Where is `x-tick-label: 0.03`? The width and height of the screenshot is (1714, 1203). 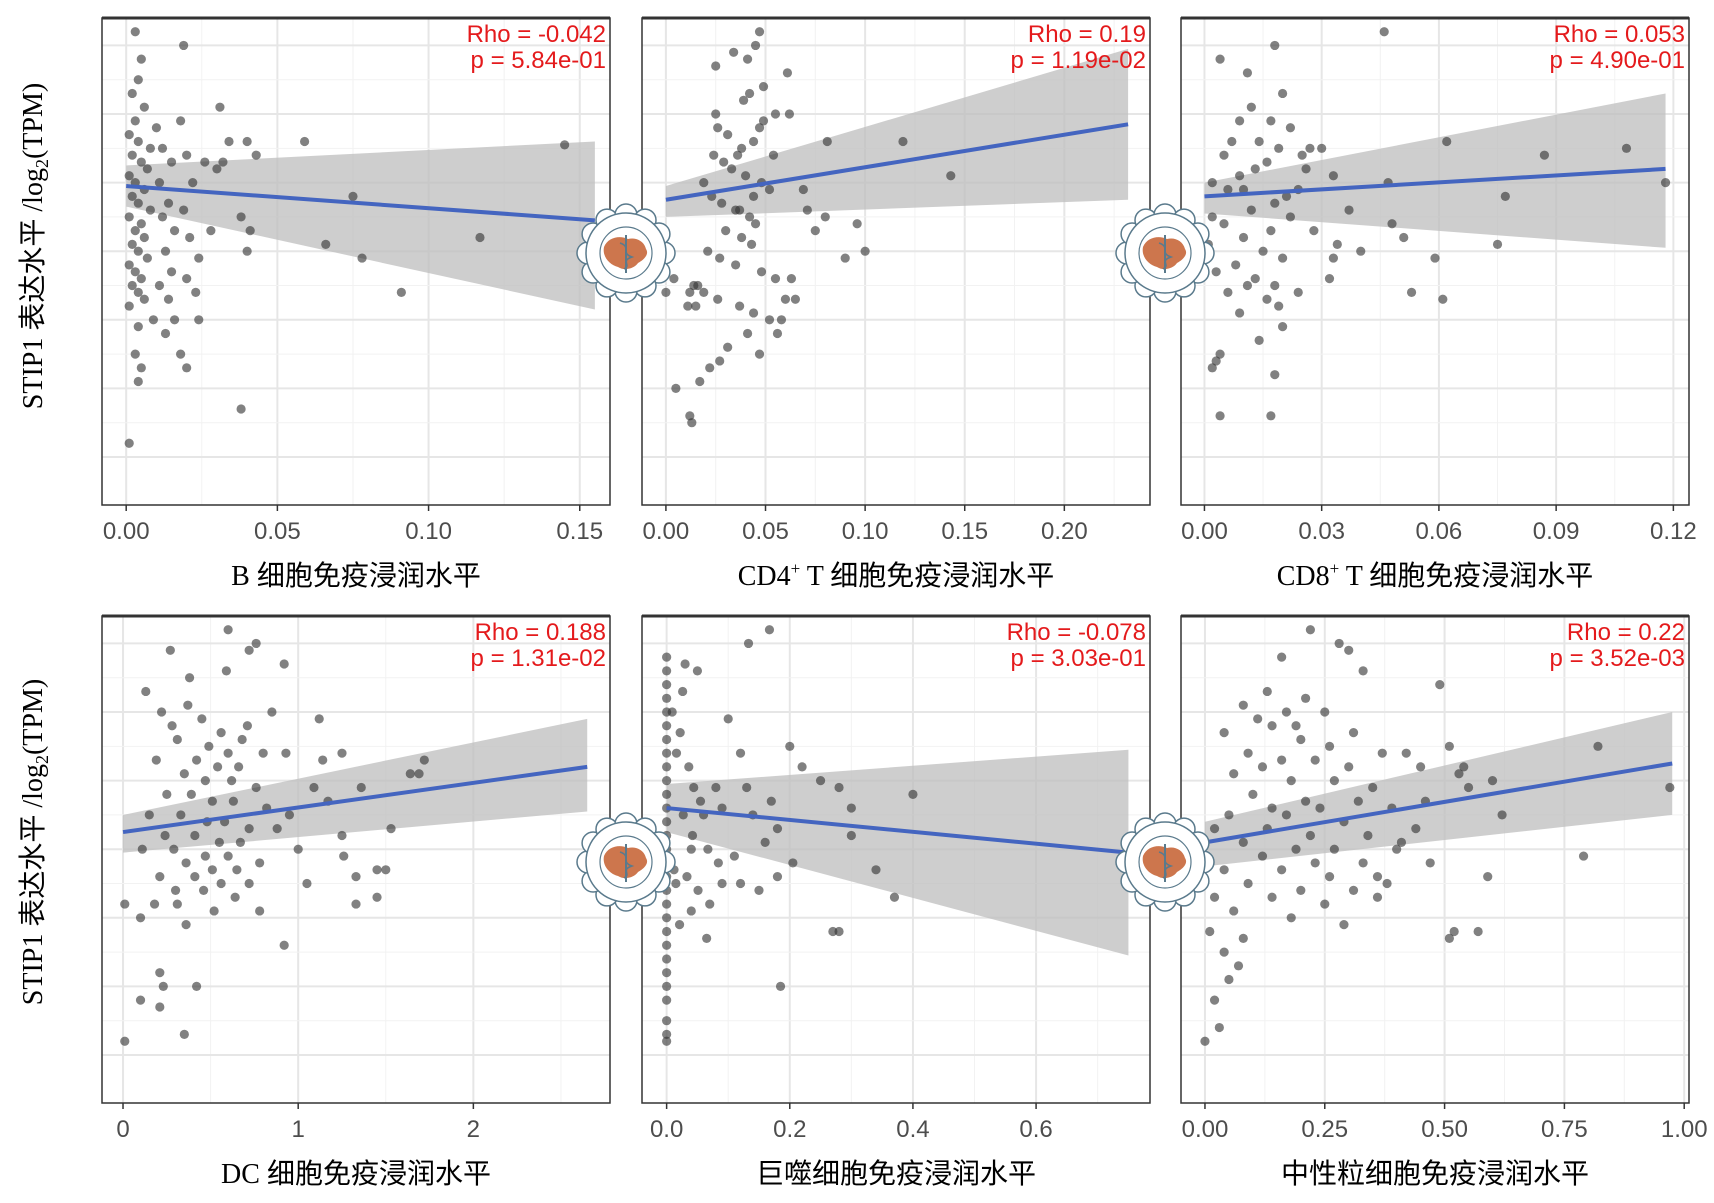 x-tick-label: 0.03 is located at coordinates (1321, 531).